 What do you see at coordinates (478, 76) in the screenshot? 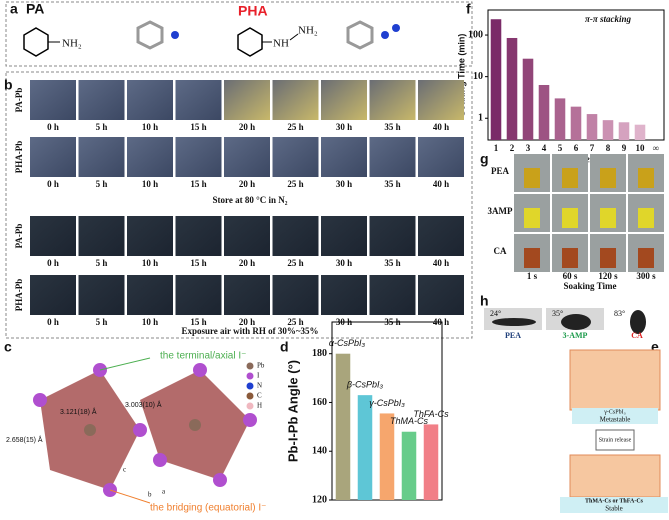
I see `y-tick-label: 10` at bounding box center [478, 76].